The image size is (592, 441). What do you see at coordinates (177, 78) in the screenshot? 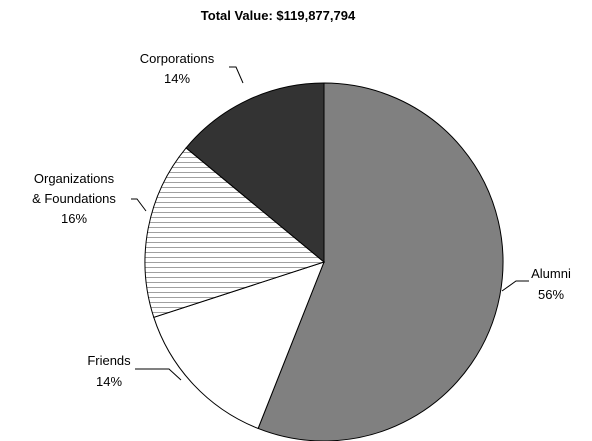
I see `slice-percent-corporations: 14%` at bounding box center [177, 78].